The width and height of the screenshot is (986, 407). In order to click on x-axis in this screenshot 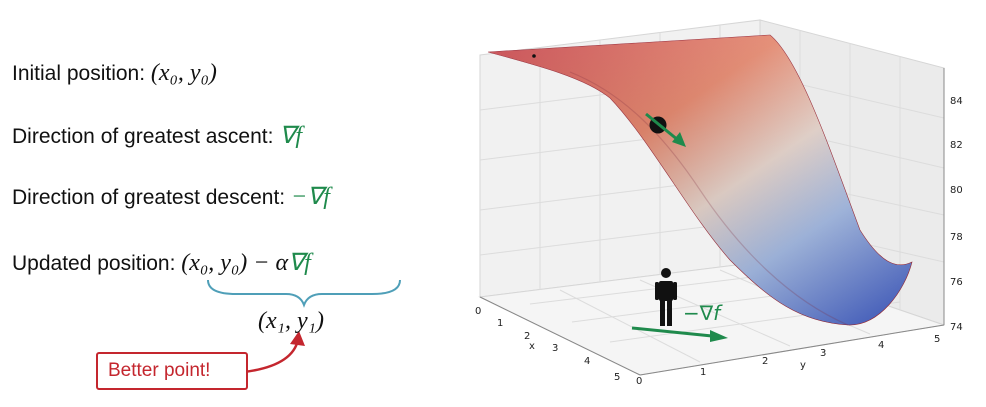, I will do `click(560, 336)`.